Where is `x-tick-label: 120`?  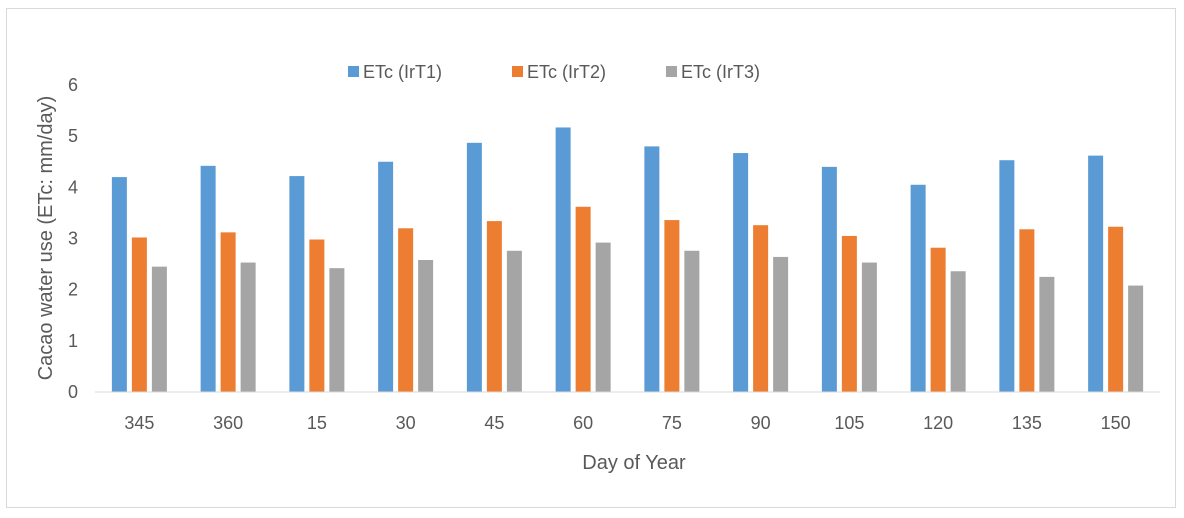 x-tick-label: 120 is located at coordinates (938, 423).